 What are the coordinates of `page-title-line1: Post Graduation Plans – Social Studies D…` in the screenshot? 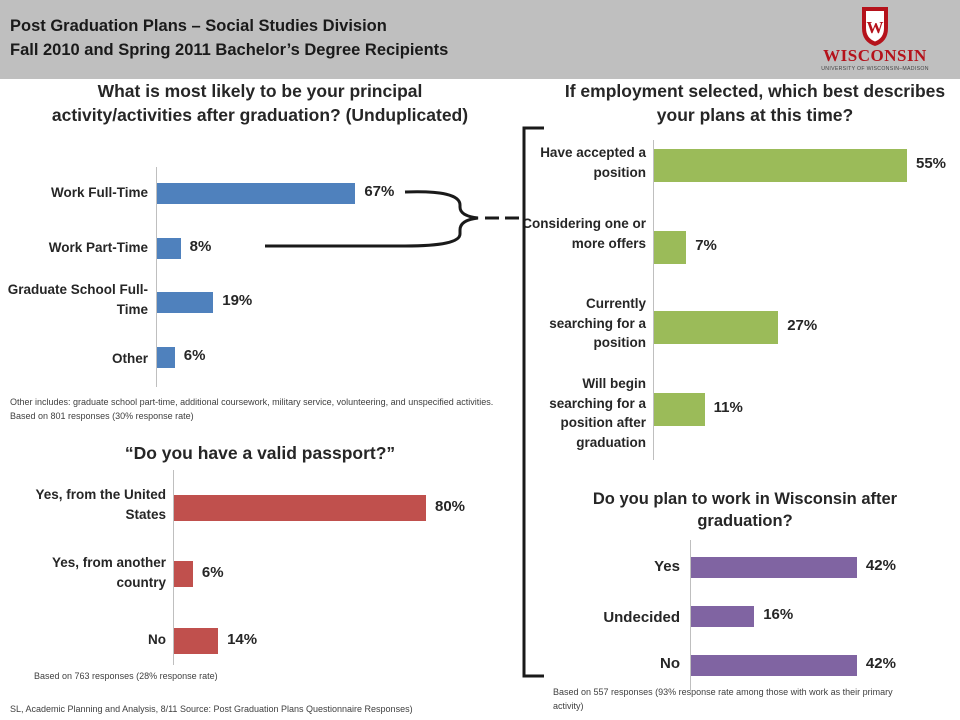 It's located at (198, 26).